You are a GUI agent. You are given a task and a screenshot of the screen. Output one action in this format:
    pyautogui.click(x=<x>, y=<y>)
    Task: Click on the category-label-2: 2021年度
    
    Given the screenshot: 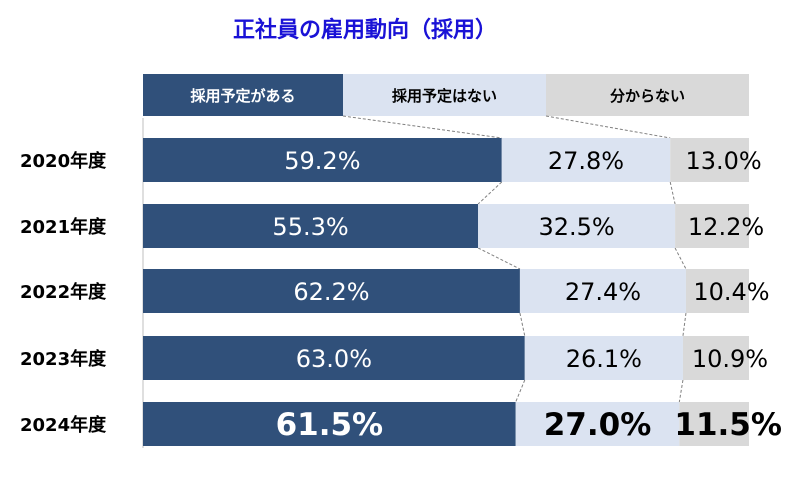 What is the action you would take?
    pyautogui.click(x=63, y=227)
    